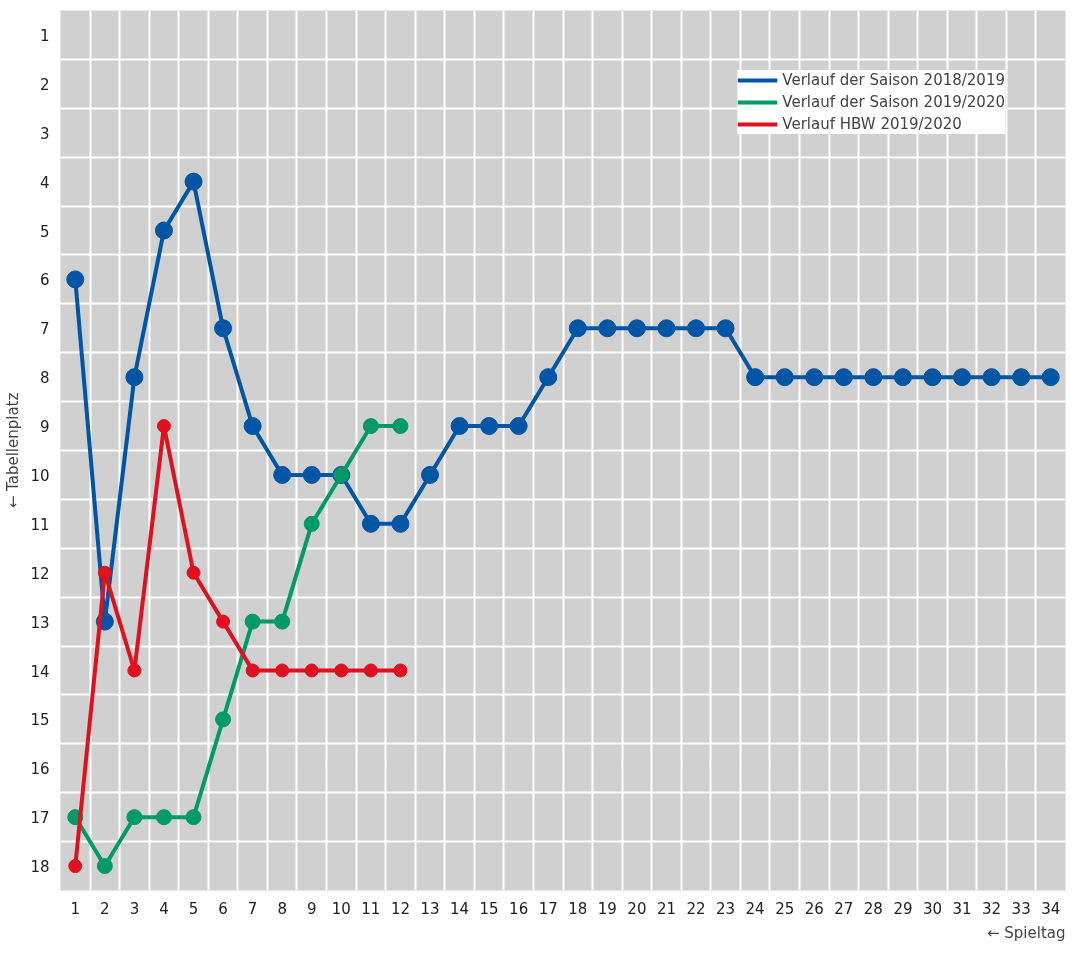 The width and height of the screenshot is (1080, 958). I want to click on y-tick-label: 1, so click(44, 35).